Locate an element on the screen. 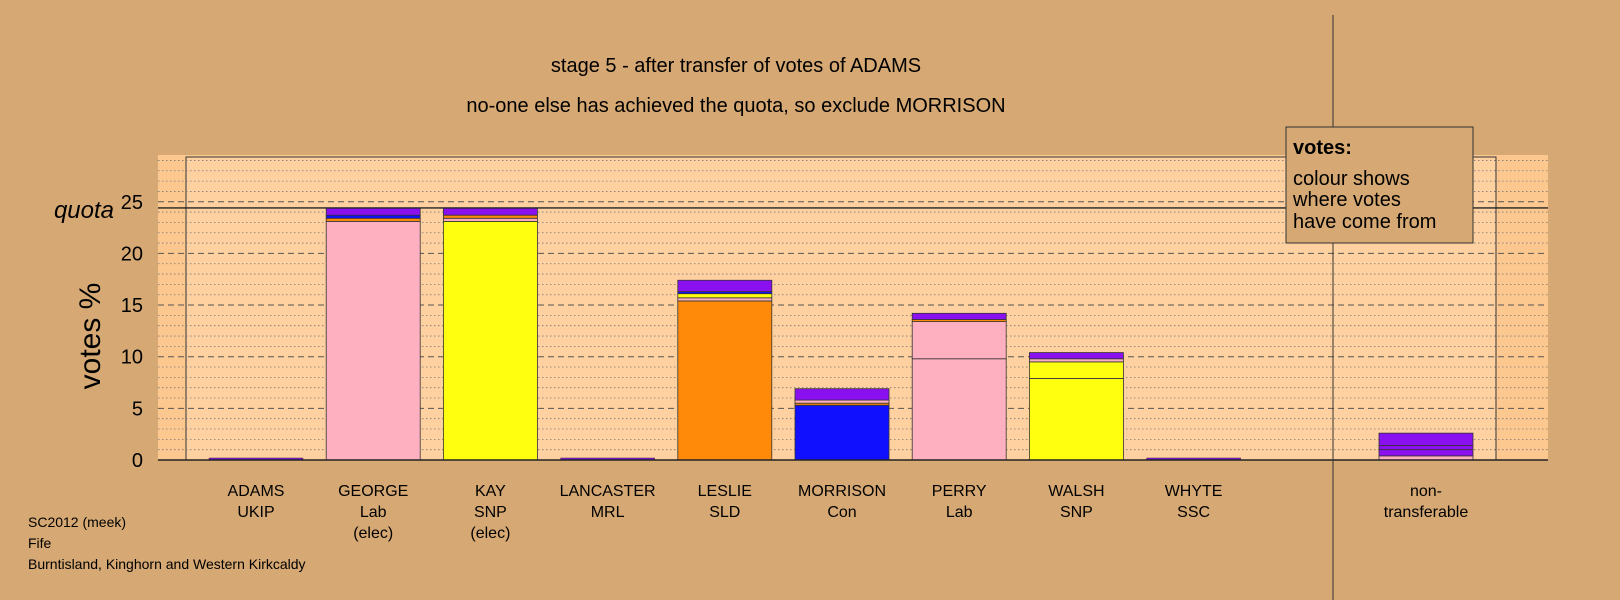 This screenshot has width=1620, height=600. bar-perry is located at coordinates (959, 386).